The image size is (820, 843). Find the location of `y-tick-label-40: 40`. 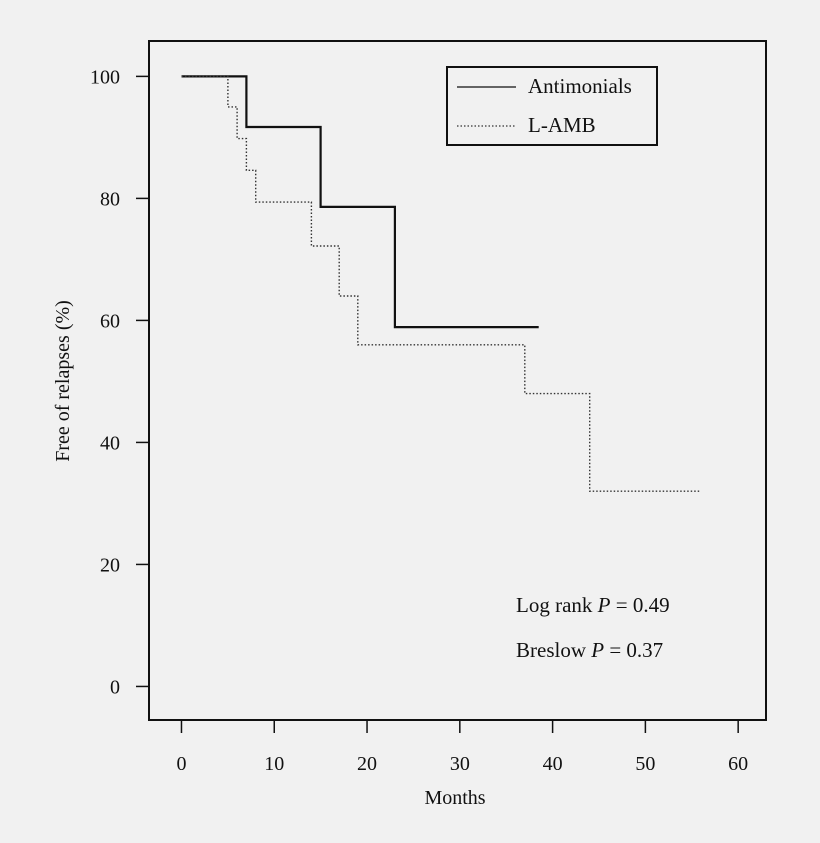

y-tick-label-40: 40 is located at coordinates (110, 443).